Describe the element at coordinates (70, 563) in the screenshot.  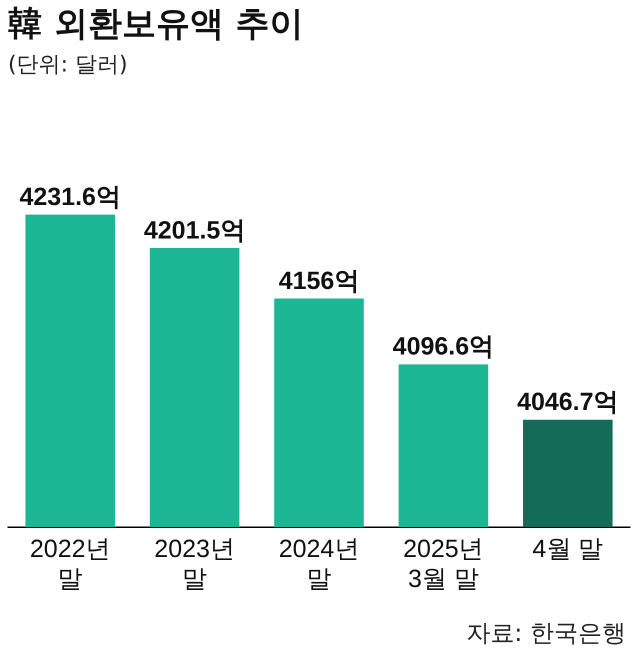
I see `x-tick-label: 2022년 말` at that location.